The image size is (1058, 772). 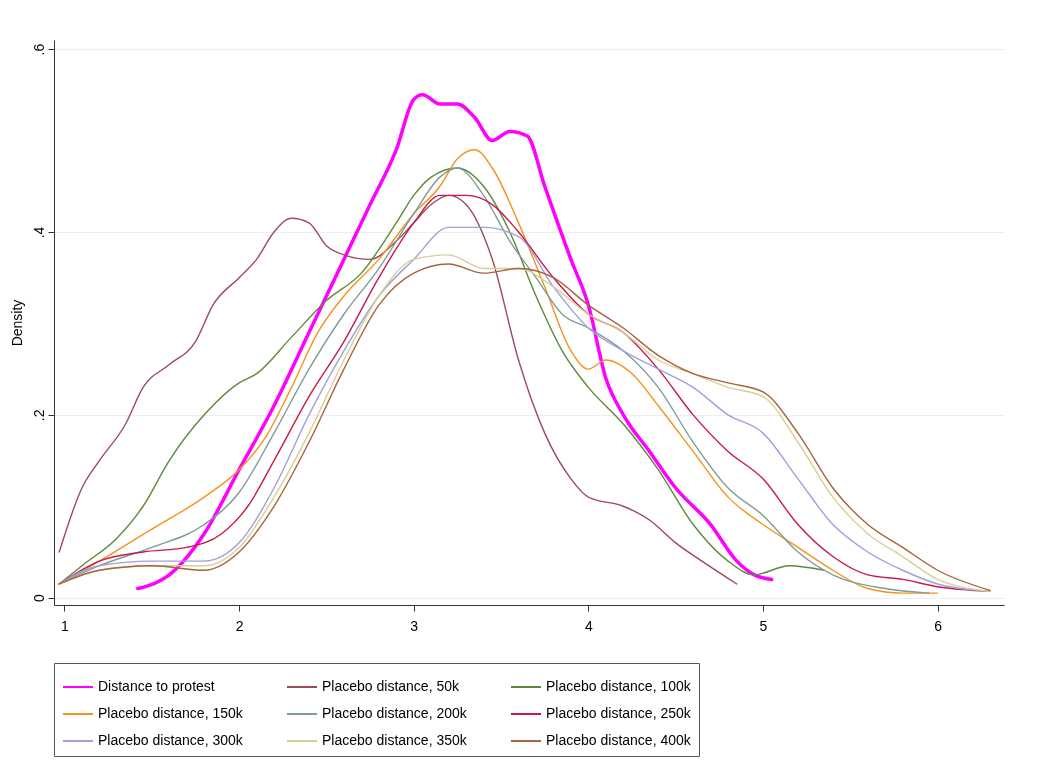 I want to click on x-tick-label: 3, so click(x=414, y=625).